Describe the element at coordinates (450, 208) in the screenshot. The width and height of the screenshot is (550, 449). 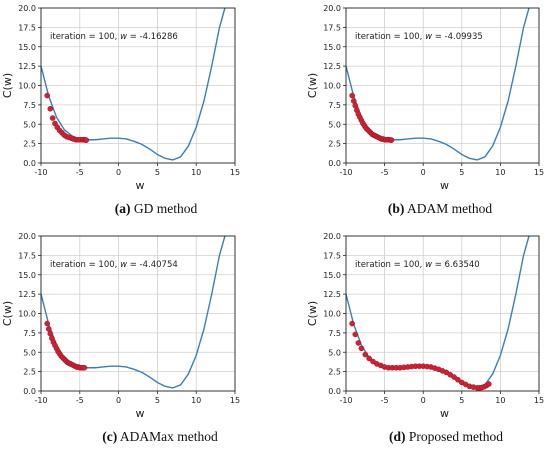
I see `caption-b-text: ADAM method` at that location.